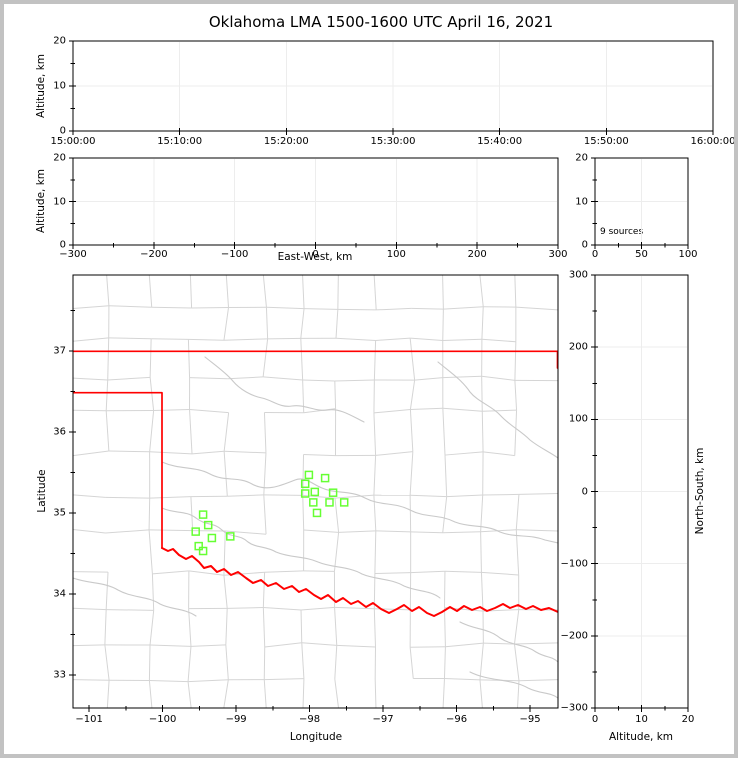 The height and width of the screenshot is (758, 738). I want to click on ew-axis-tick-label: −200, so click(154, 254).